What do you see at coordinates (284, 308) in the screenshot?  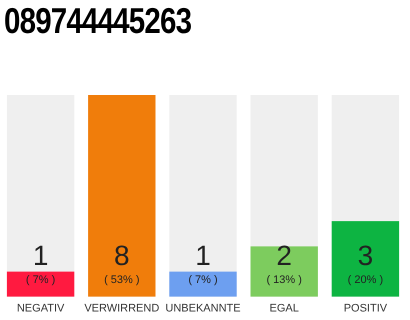 I see `x-tick-label: EGAL` at bounding box center [284, 308].